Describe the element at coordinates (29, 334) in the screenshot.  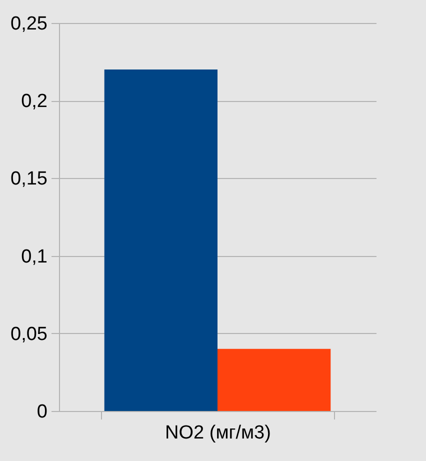
I see `y-tick-label: 0,05` at that location.